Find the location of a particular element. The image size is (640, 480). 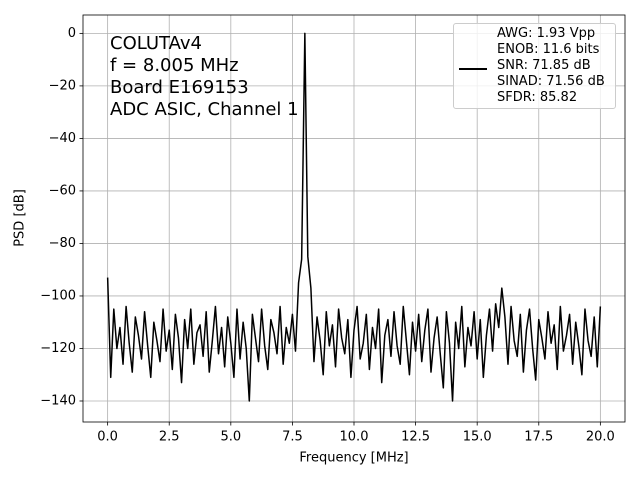

x-tick-label: 10.0 is located at coordinates (354, 437).